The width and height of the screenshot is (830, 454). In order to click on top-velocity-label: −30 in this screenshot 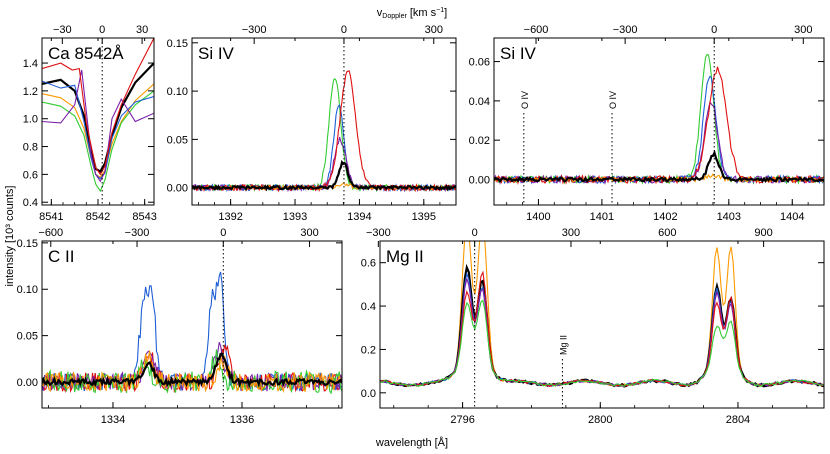, I will do `click(62, 30)`.